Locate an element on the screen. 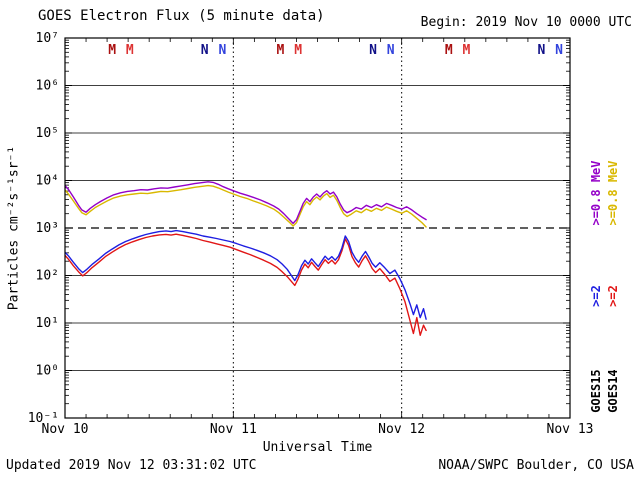 Image resolution: width=640 pixels, height=480 pixels. series-goes15-2-mev is located at coordinates (246, 274).